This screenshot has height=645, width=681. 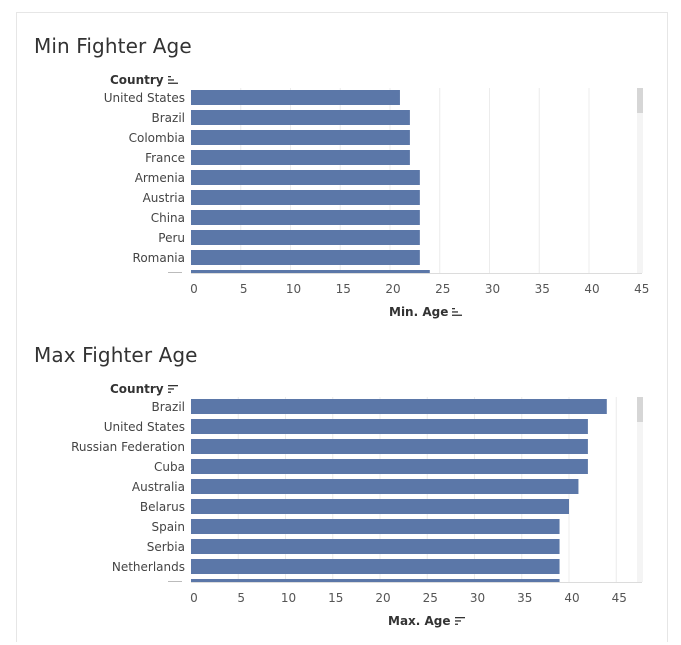 I want to click on x-tick-label: 10, so click(x=293, y=289).